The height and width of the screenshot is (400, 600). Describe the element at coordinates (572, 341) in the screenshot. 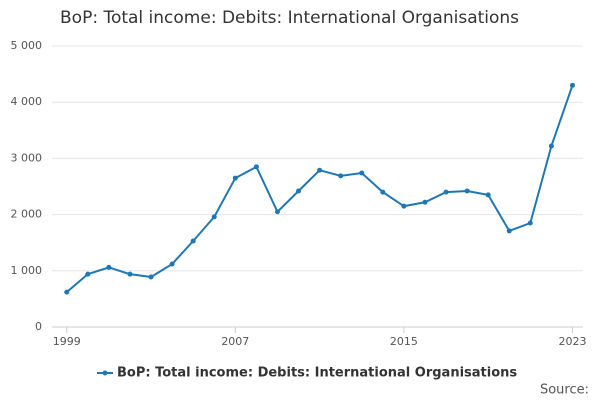

I see `x-tick-label: 2023` at that location.